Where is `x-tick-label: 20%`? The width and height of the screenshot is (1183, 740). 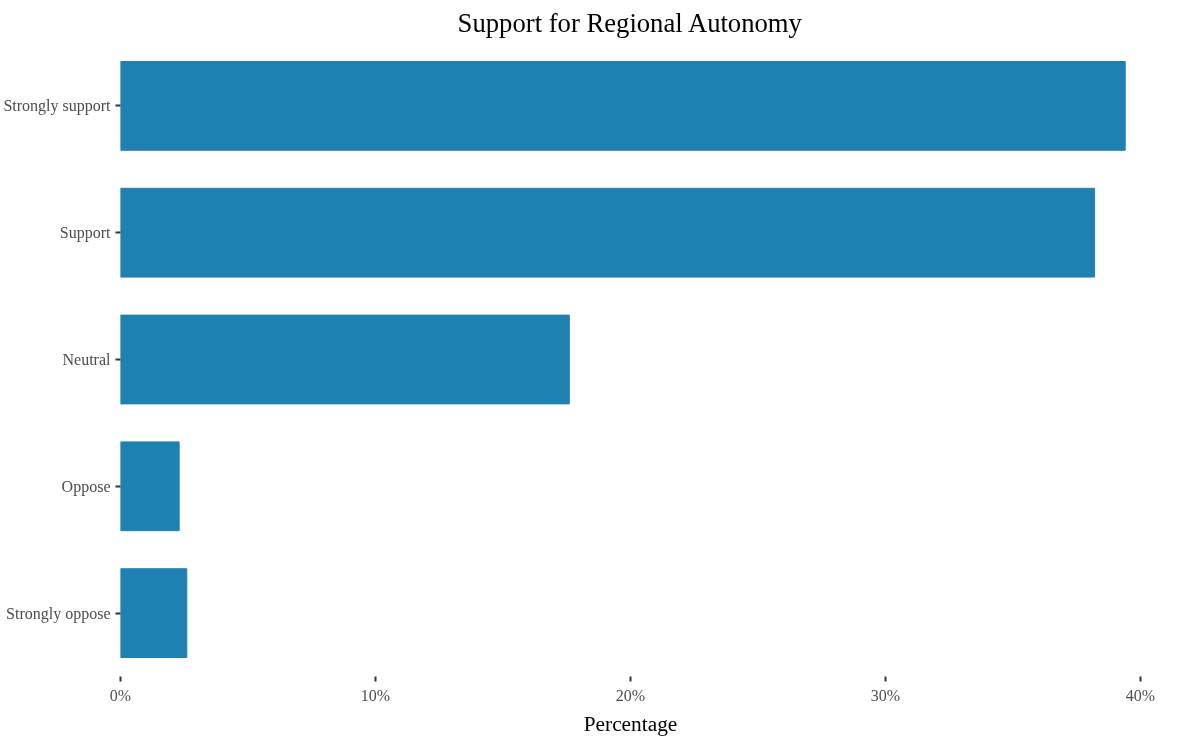
x-tick-label: 20% is located at coordinates (630, 695).